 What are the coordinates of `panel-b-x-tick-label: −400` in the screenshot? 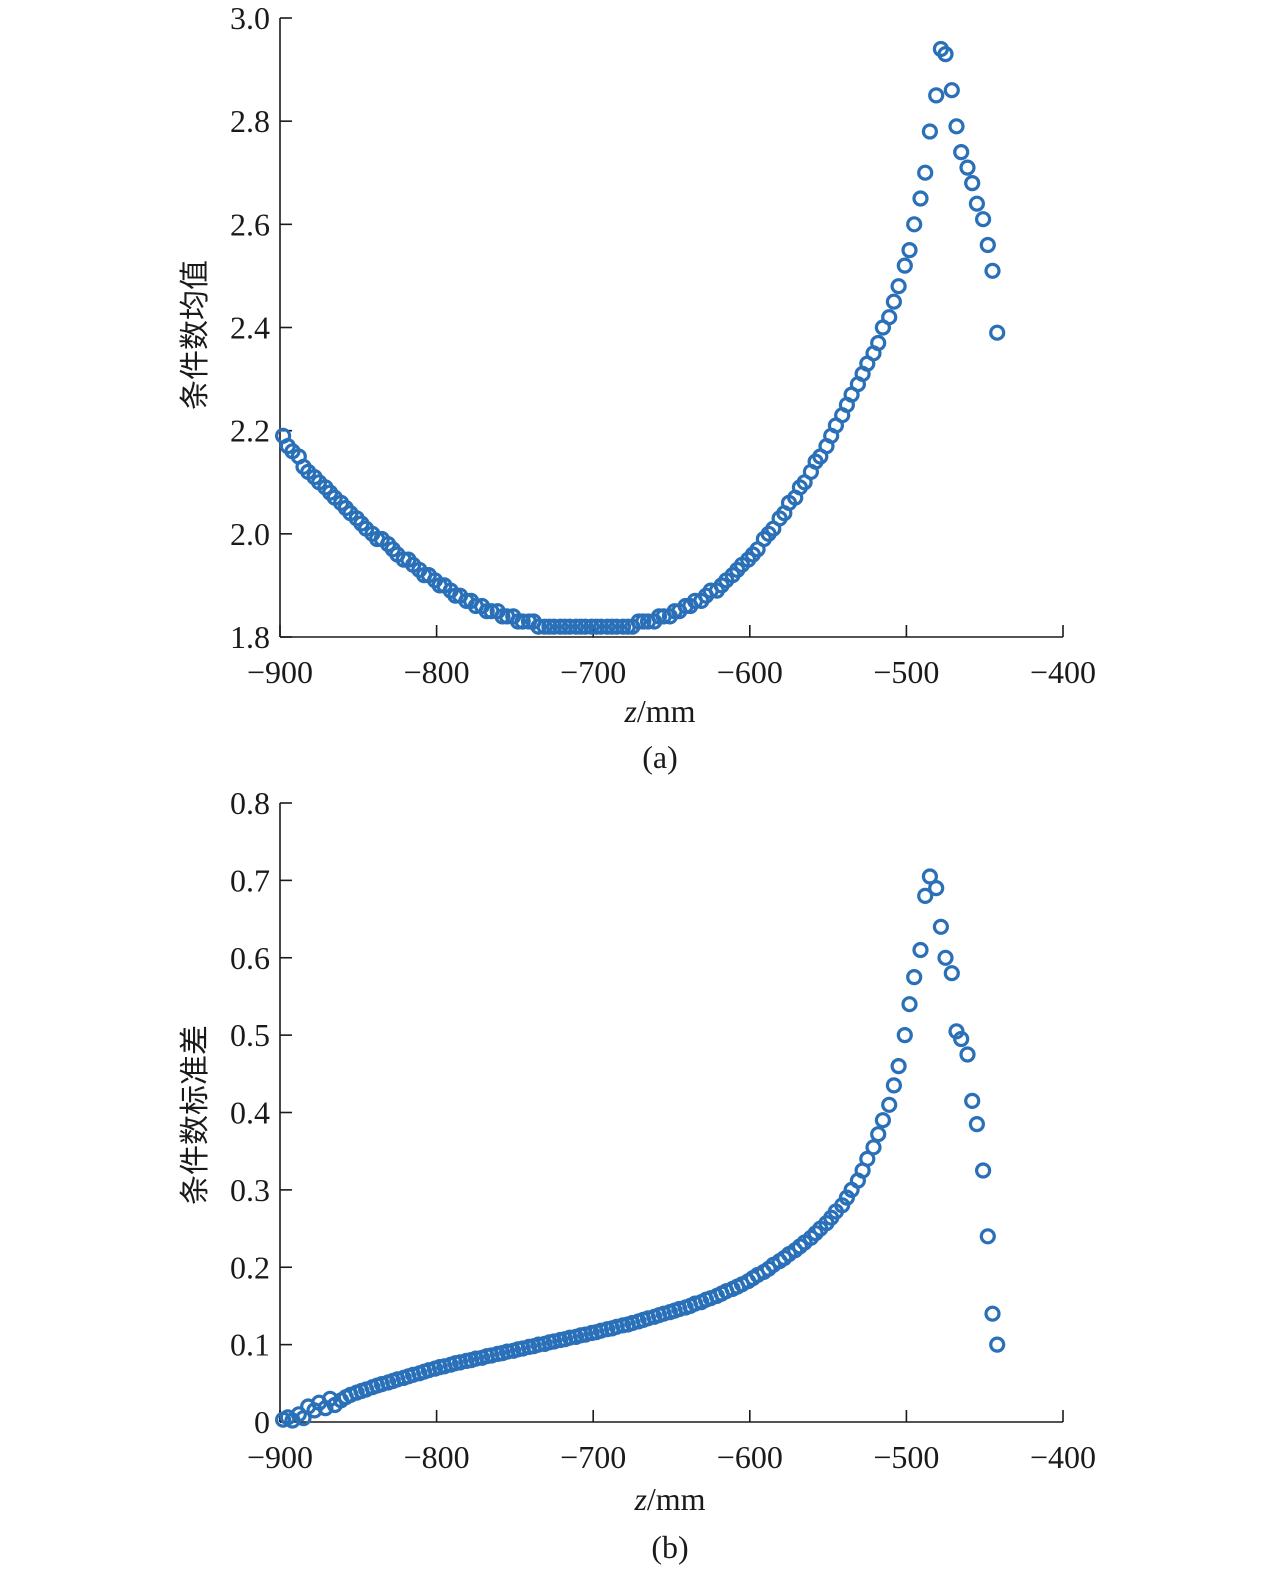 It's located at (1063, 1457).